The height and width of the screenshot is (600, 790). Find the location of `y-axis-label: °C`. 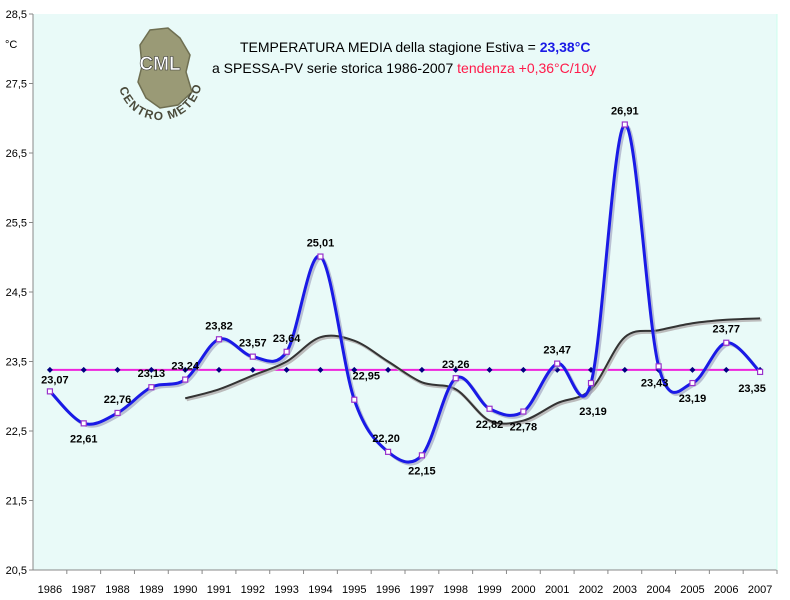

y-axis-label: °C is located at coordinates (11, 45).